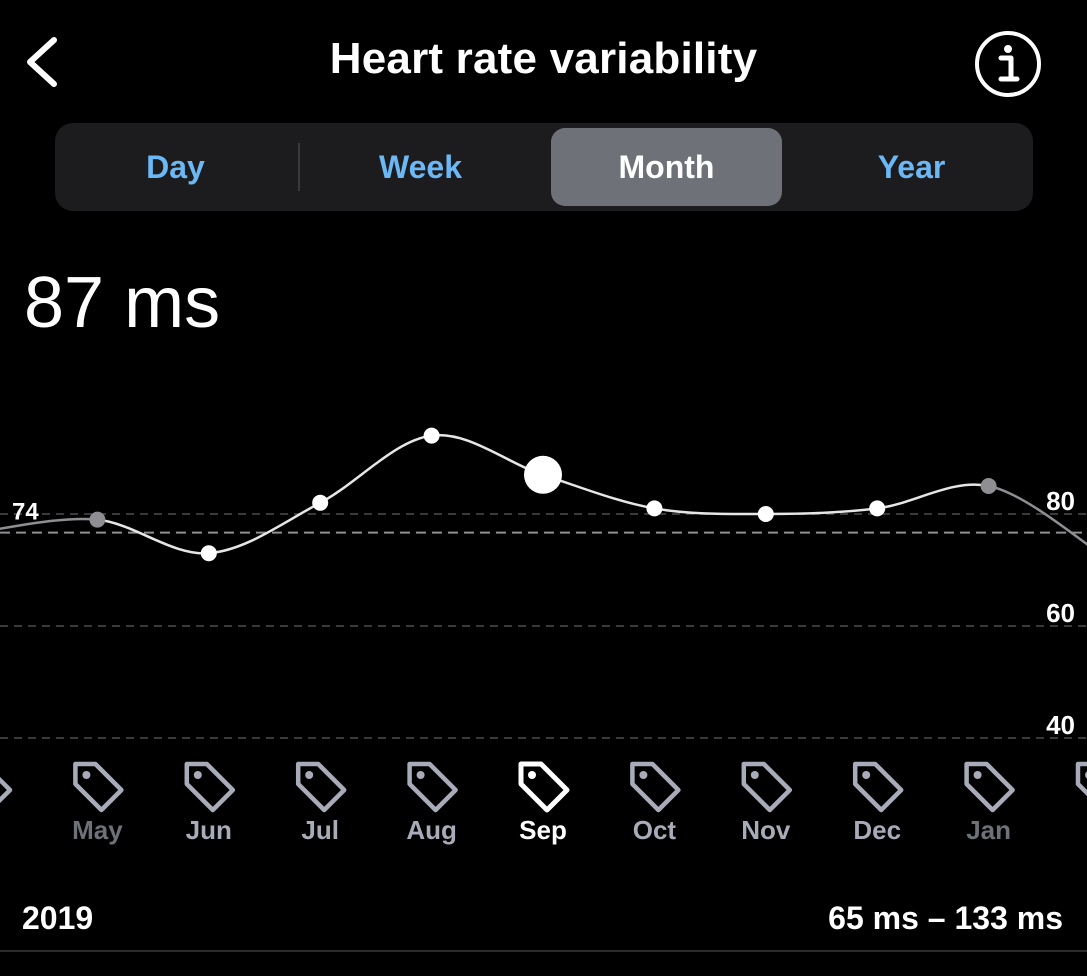 The height and width of the screenshot is (976, 1087). I want to click on tab-day: Day, so click(175, 166).